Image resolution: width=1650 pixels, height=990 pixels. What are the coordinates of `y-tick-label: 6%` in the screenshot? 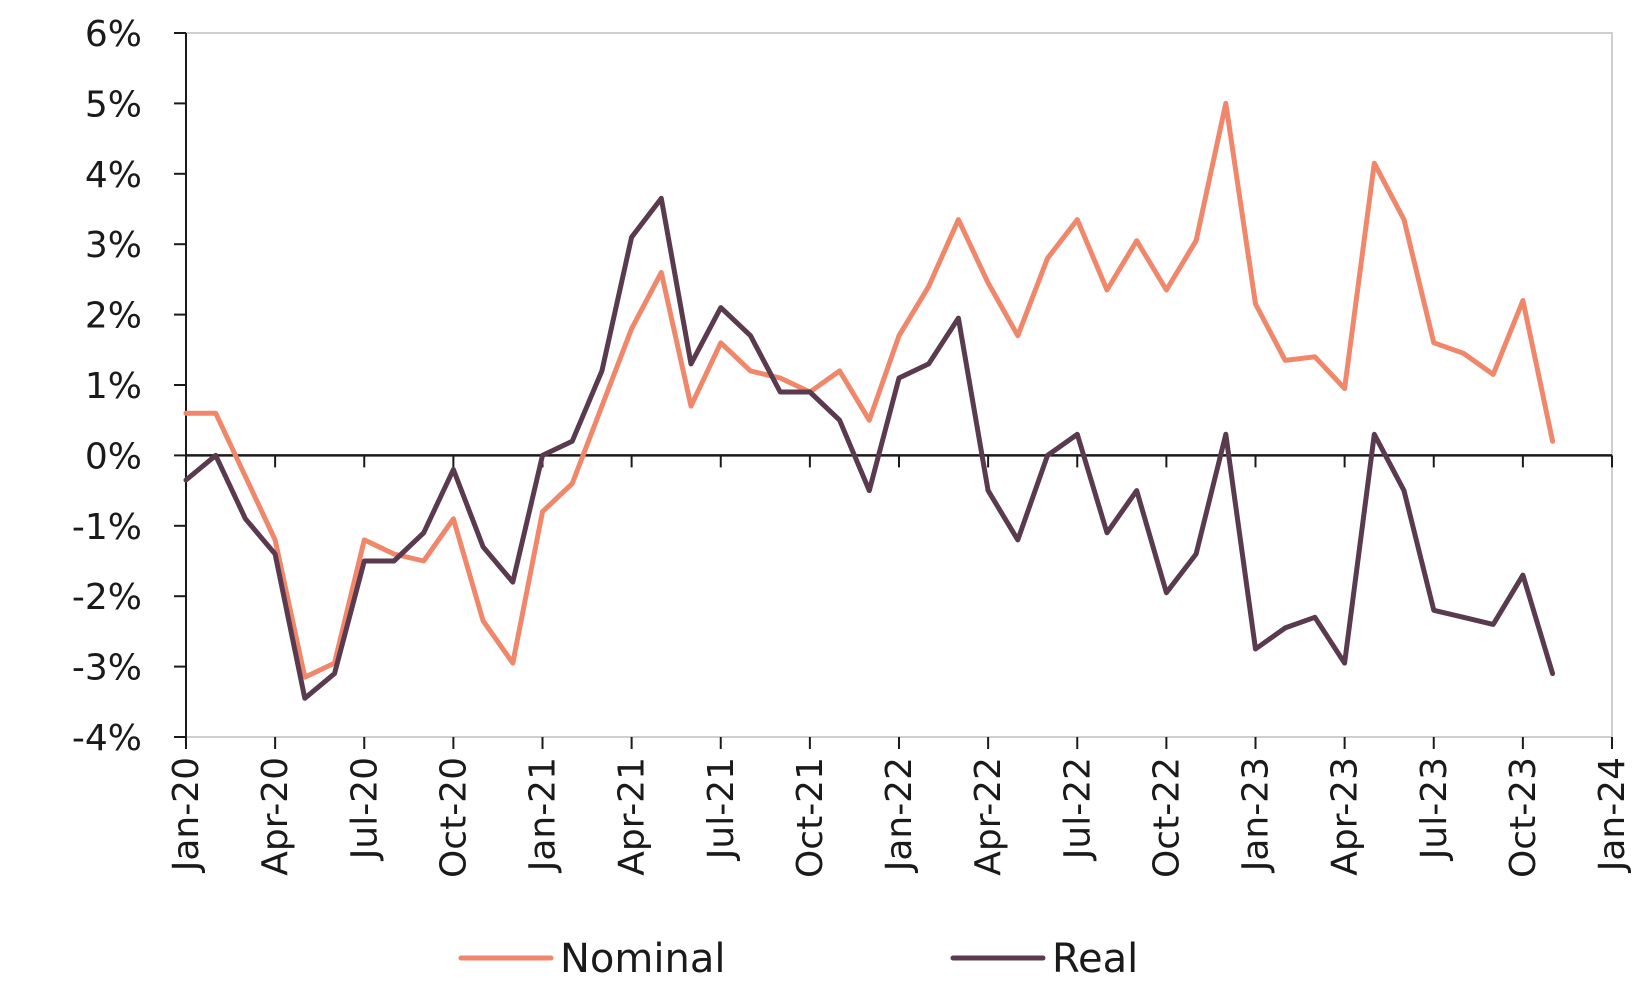 It's located at (113, 34).